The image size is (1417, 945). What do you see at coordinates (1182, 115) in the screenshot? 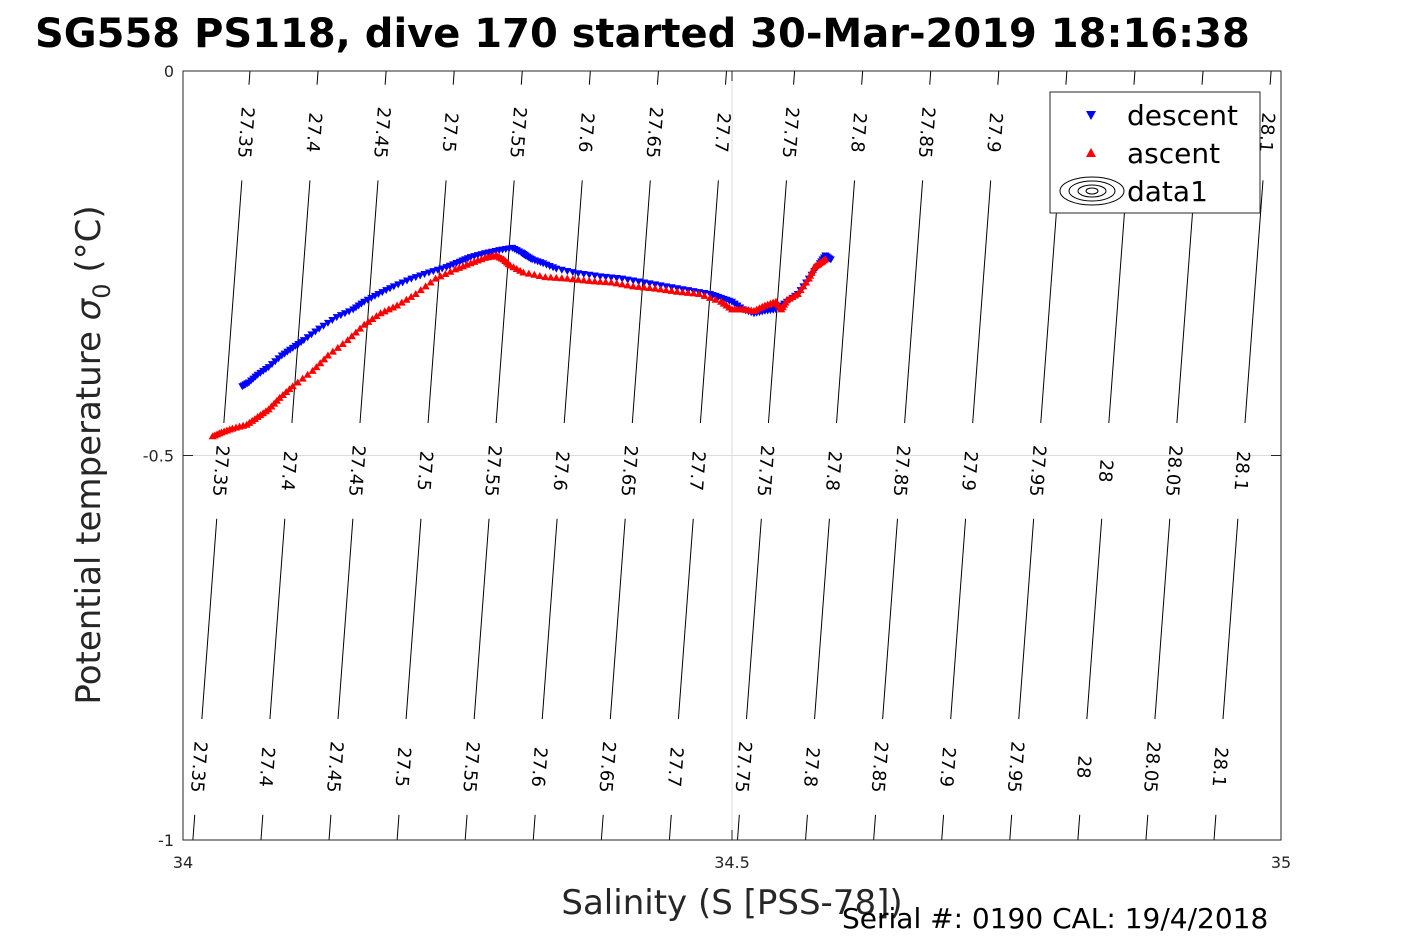
I see `legend-label-descent: descent` at bounding box center [1182, 115].